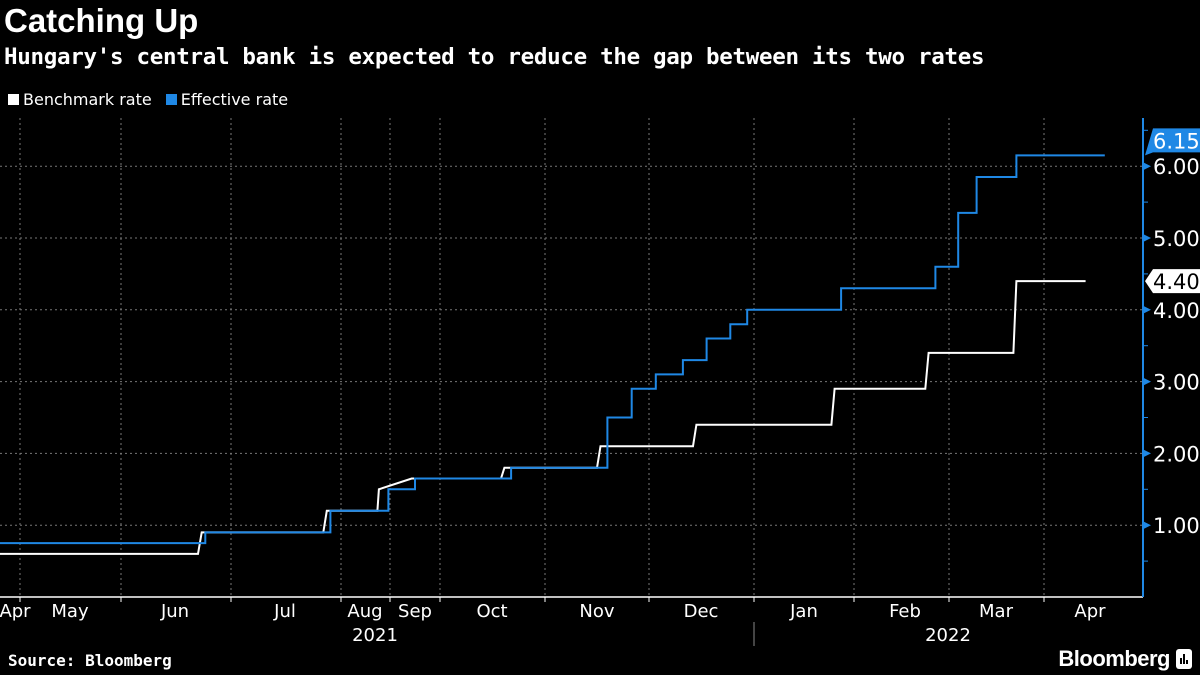  Describe the element at coordinates (90, 660) in the screenshot. I see `source-note: Source: Bloomberg` at that location.